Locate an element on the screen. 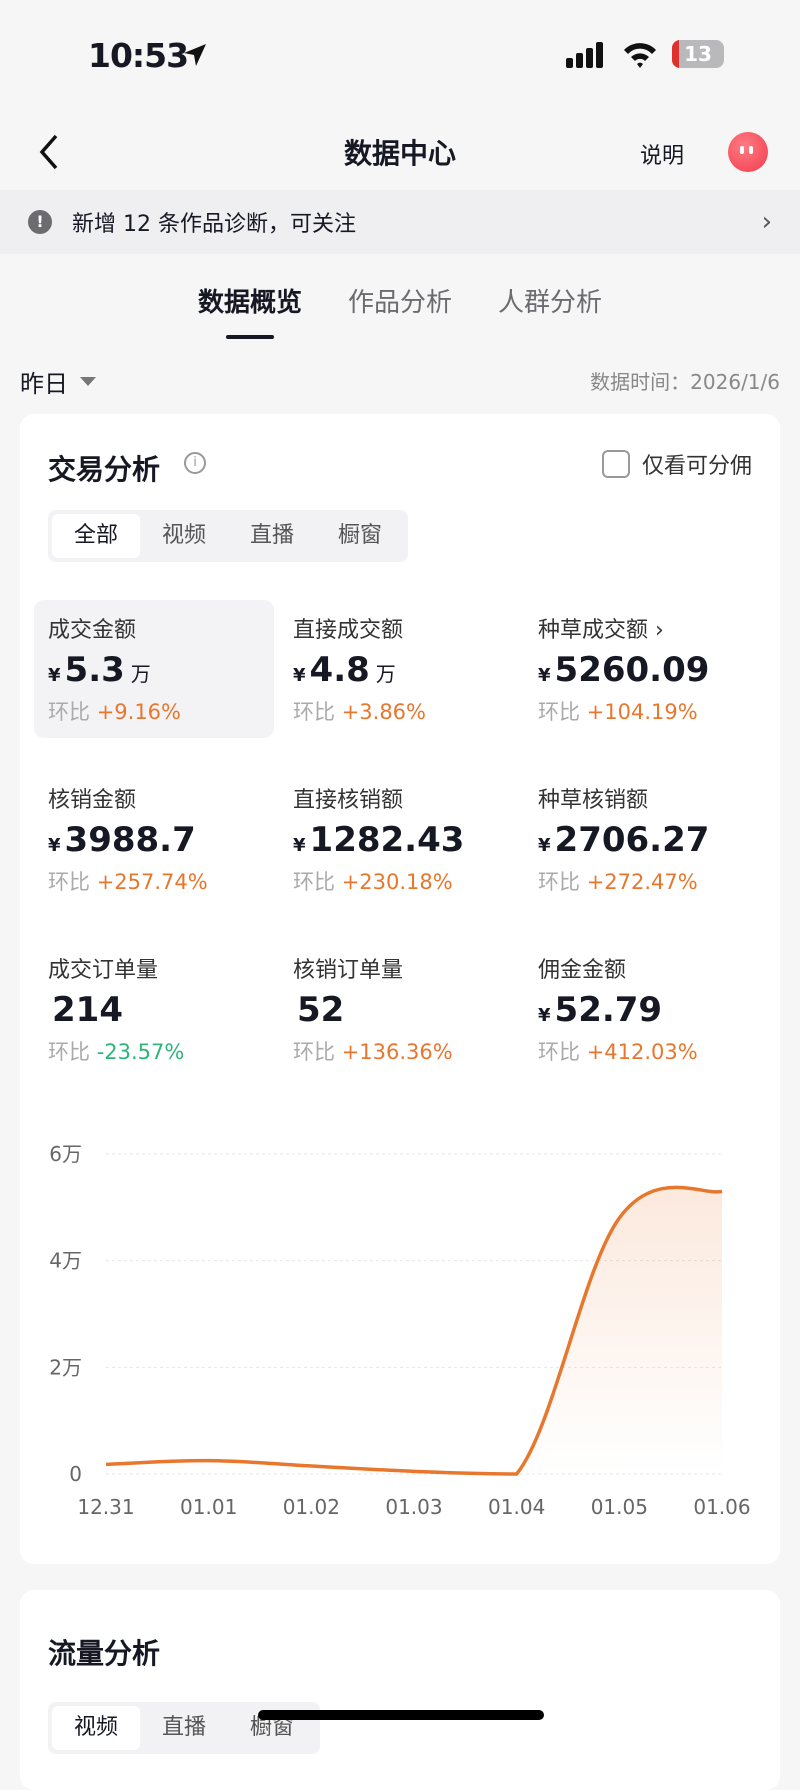 The image size is (800, 1790). chevron-right-icon: › is located at coordinates (767, 222).